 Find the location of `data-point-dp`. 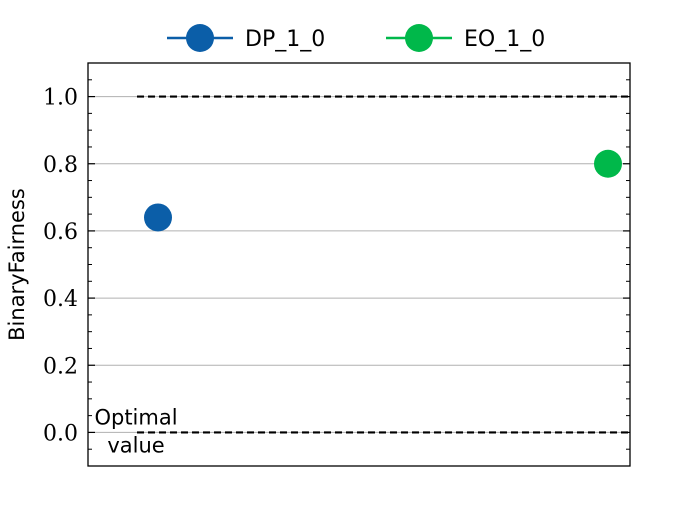

data-point-dp is located at coordinates (158, 217).